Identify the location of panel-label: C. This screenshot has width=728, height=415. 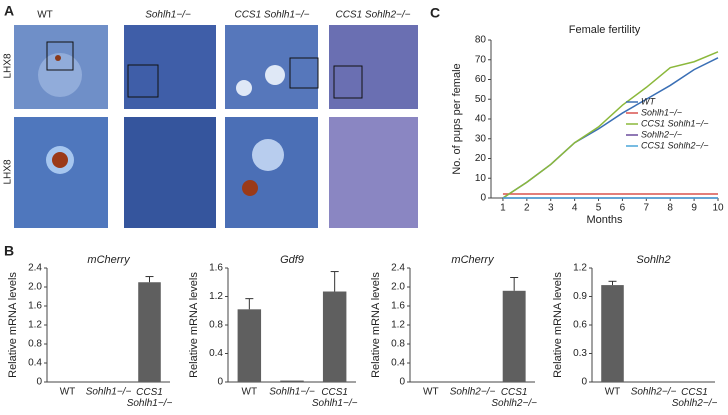
(435, 13).